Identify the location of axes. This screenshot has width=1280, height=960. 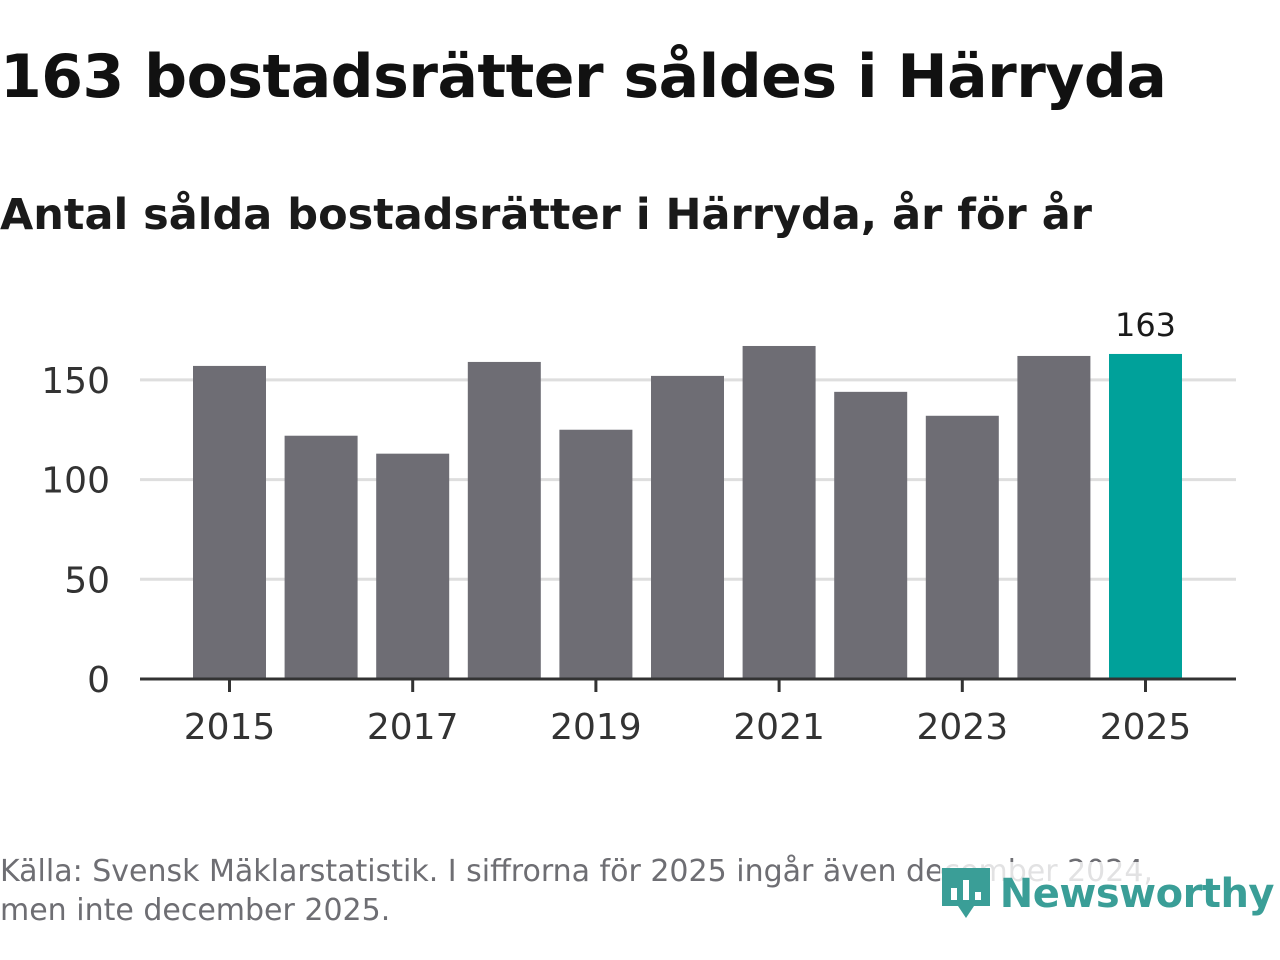
(688, 684).